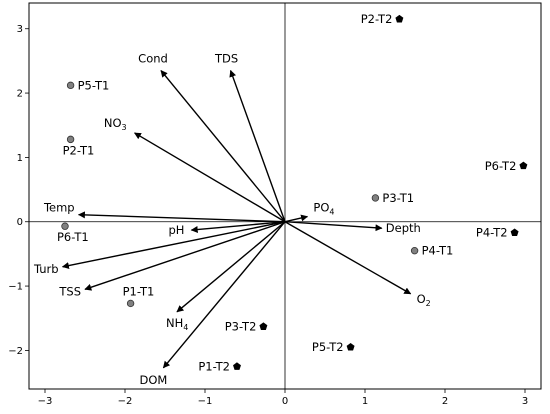 The width and height of the screenshot is (550, 414). Describe the element at coordinates (115, 124) in the screenshot. I see `vector-label: NO3` at that location.